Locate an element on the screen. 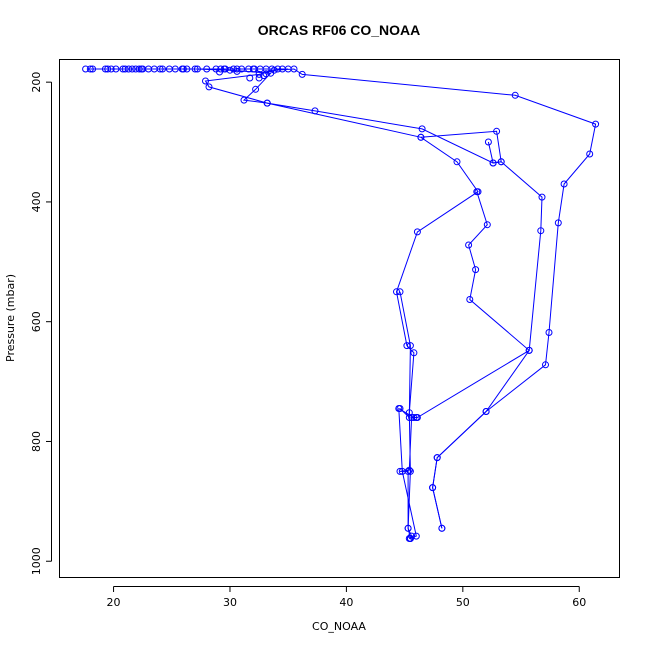 Image resolution: width=650 pixels, height=650 pixels. chart-title: ORCAS RF06 CO_NOAA is located at coordinates (339, 30).